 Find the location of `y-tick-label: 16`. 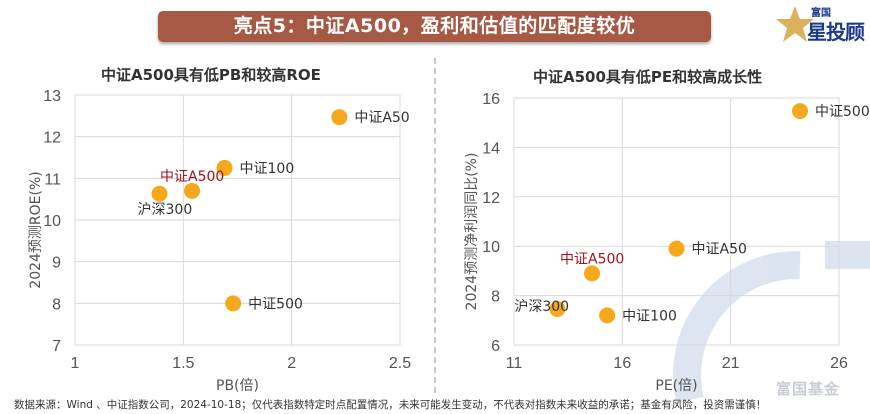

y-tick-label: 16 is located at coordinates (491, 99).